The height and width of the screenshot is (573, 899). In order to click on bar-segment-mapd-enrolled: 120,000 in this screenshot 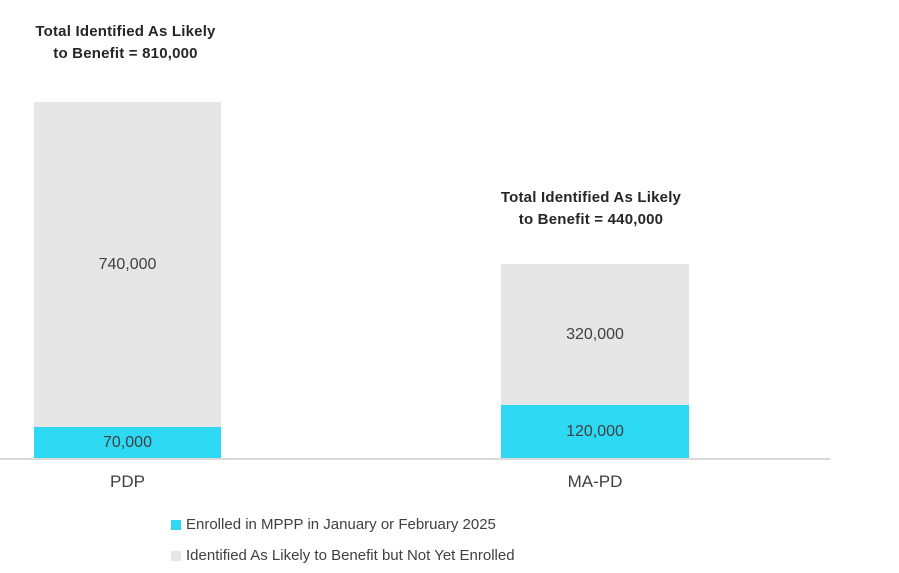, I will do `click(595, 431)`.